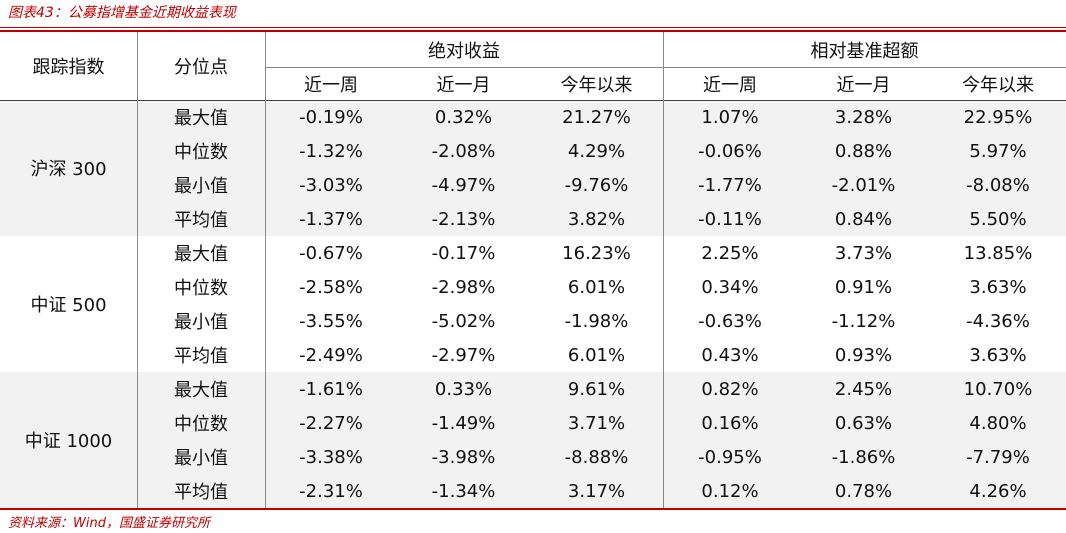 Image resolution: width=1066 pixels, height=533 pixels. I want to click on value-cell: 0.12%, so click(730, 491).